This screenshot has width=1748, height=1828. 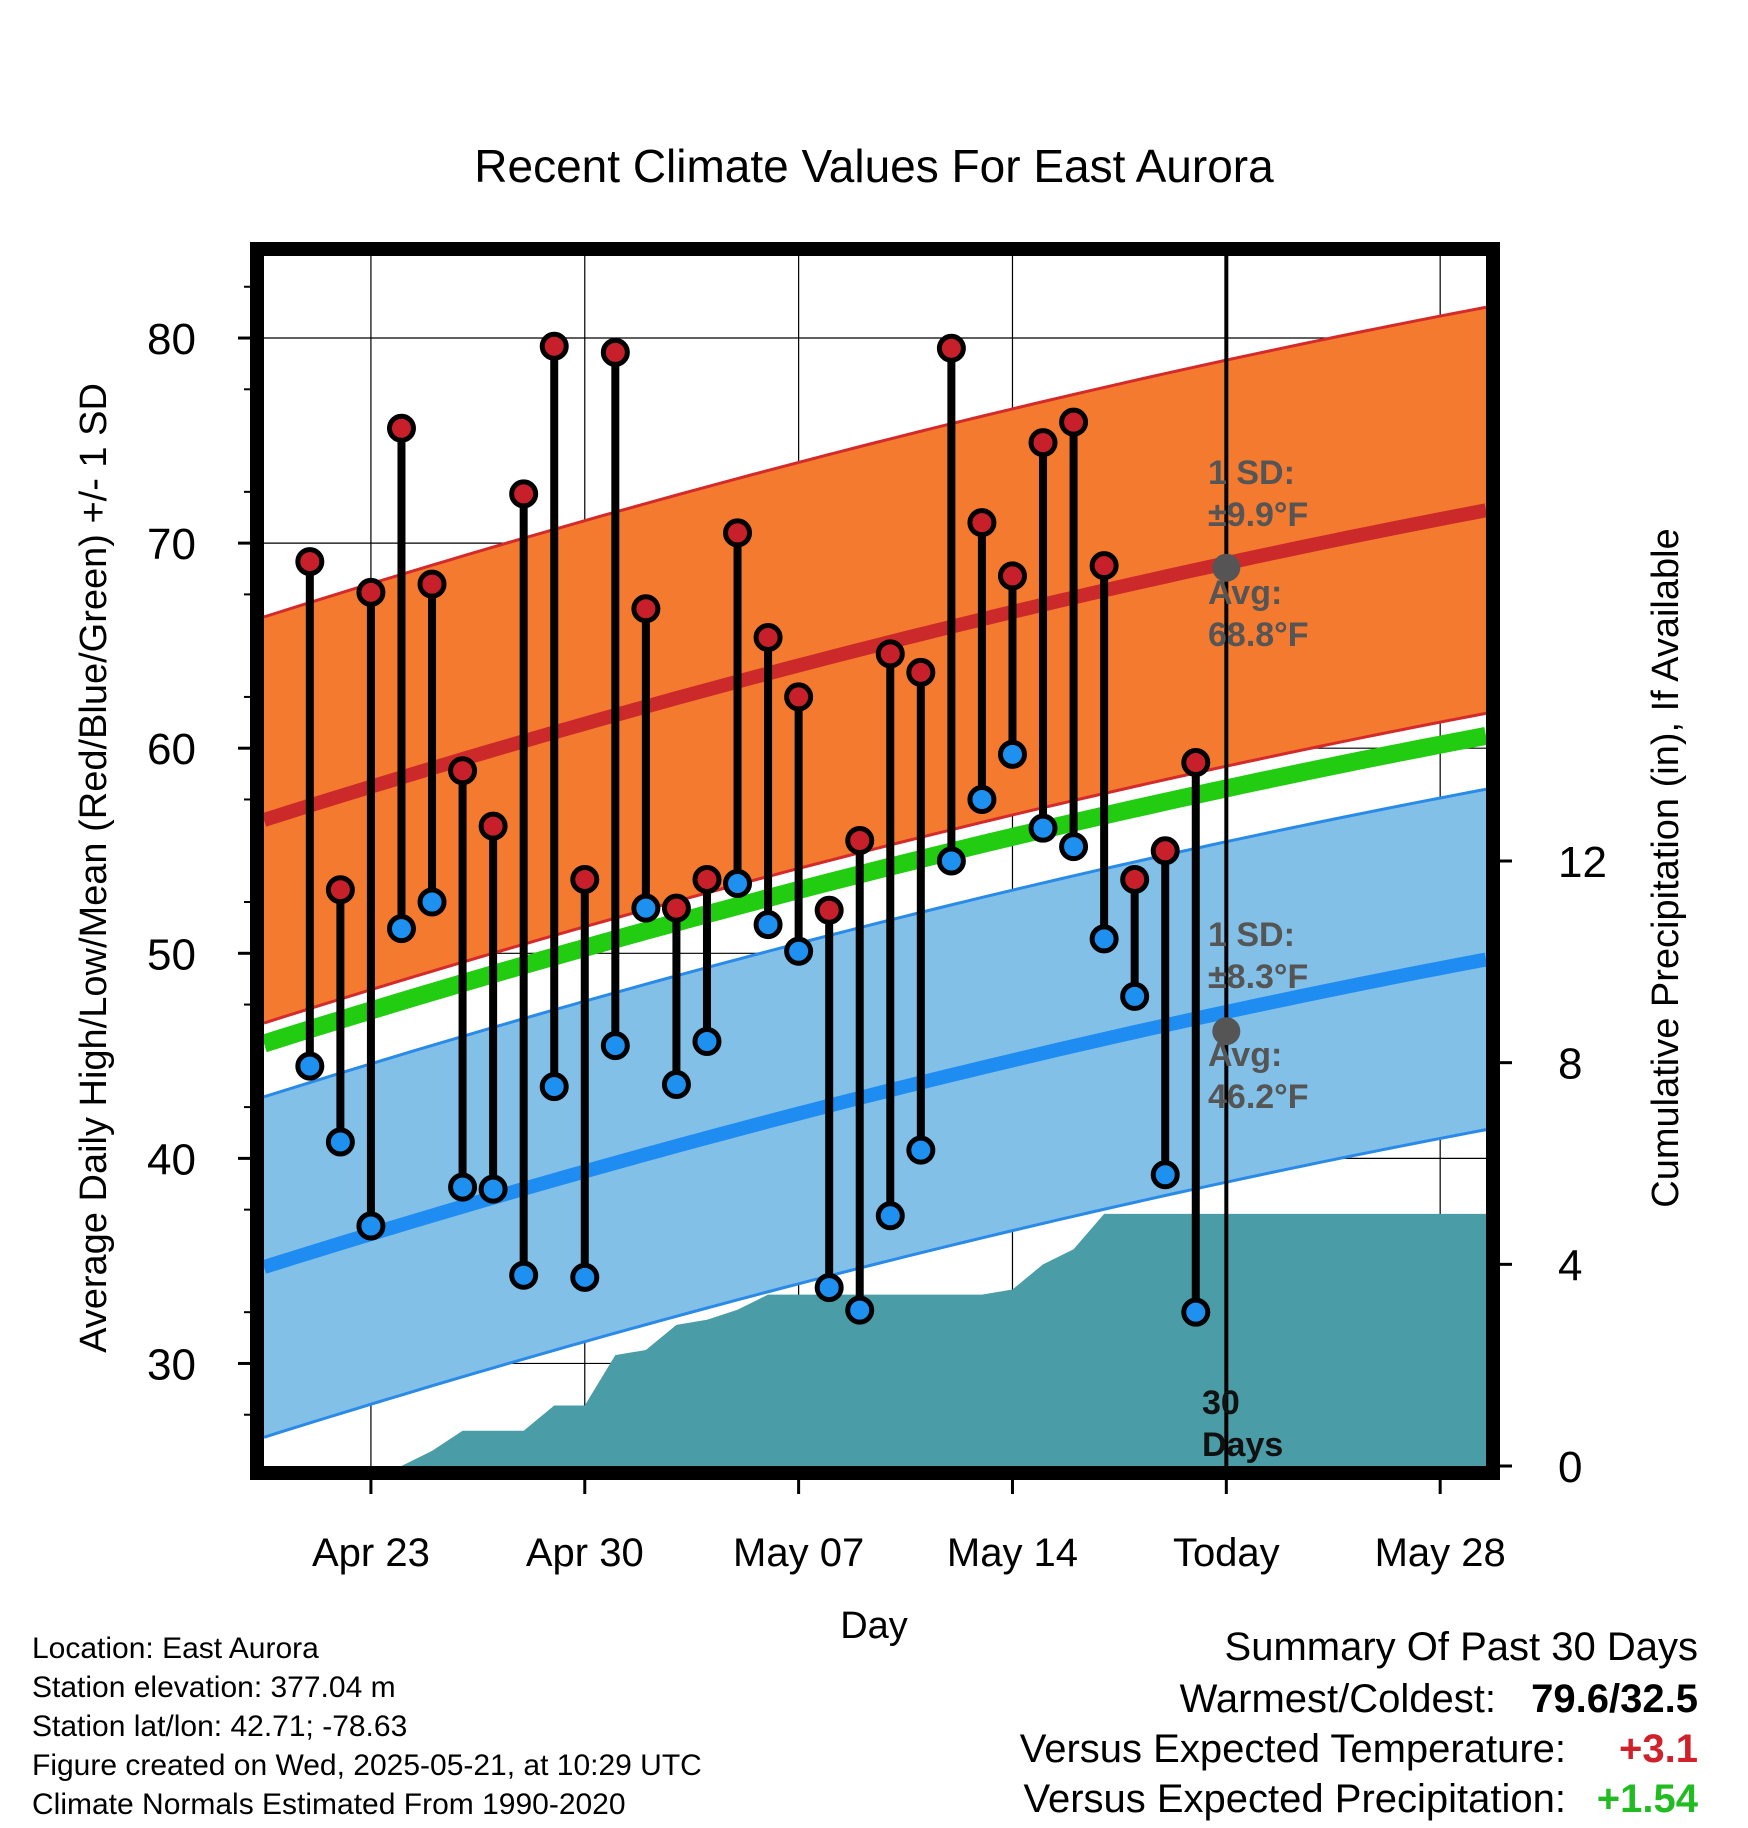 What do you see at coordinates (175, 1648) in the screenshot?
I see `footer-location: Location: East Aurora` at bounding box center [175, 1648].